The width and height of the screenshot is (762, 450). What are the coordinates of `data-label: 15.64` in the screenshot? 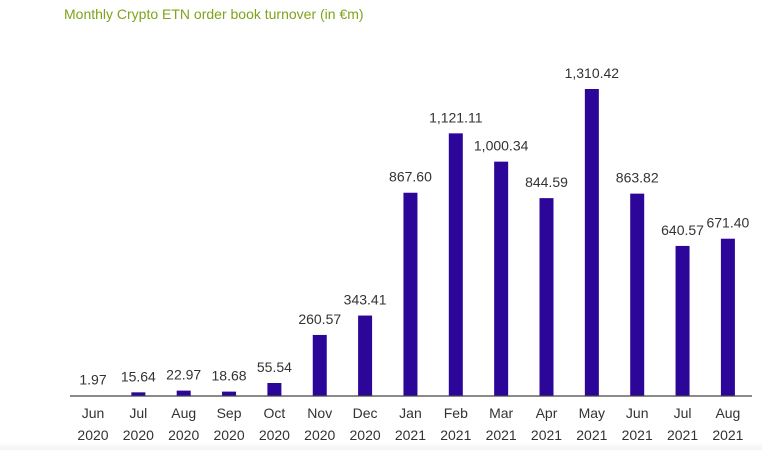 It's located at (138, 376).